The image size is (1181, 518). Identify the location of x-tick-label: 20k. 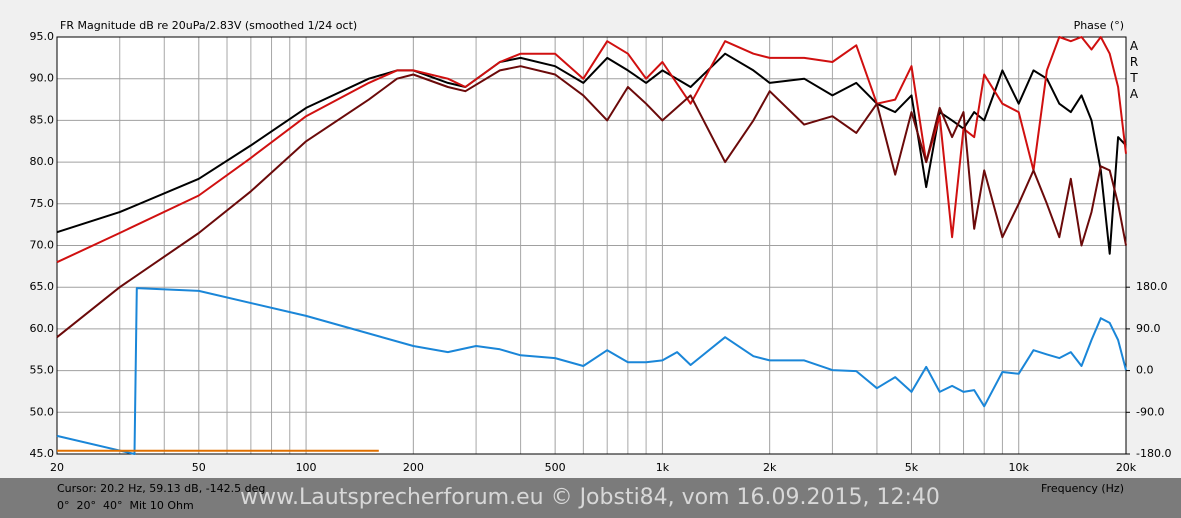
(1126, 467).